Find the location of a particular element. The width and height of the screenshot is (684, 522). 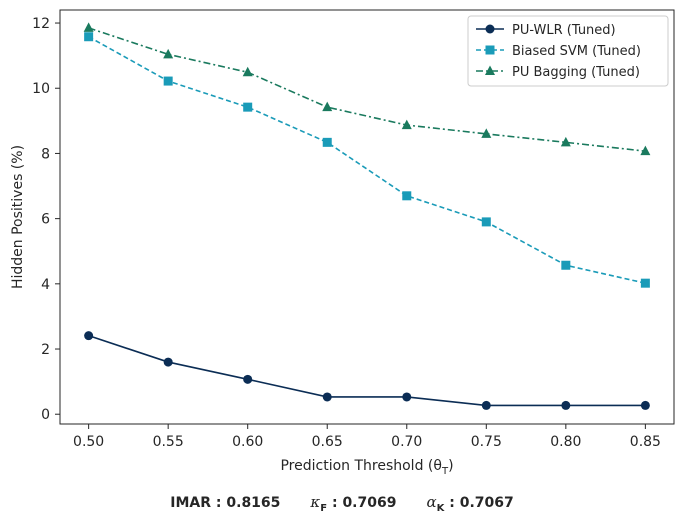

legend-entry: PU Bagging (Tuned) is located at coordinates (558, 72).